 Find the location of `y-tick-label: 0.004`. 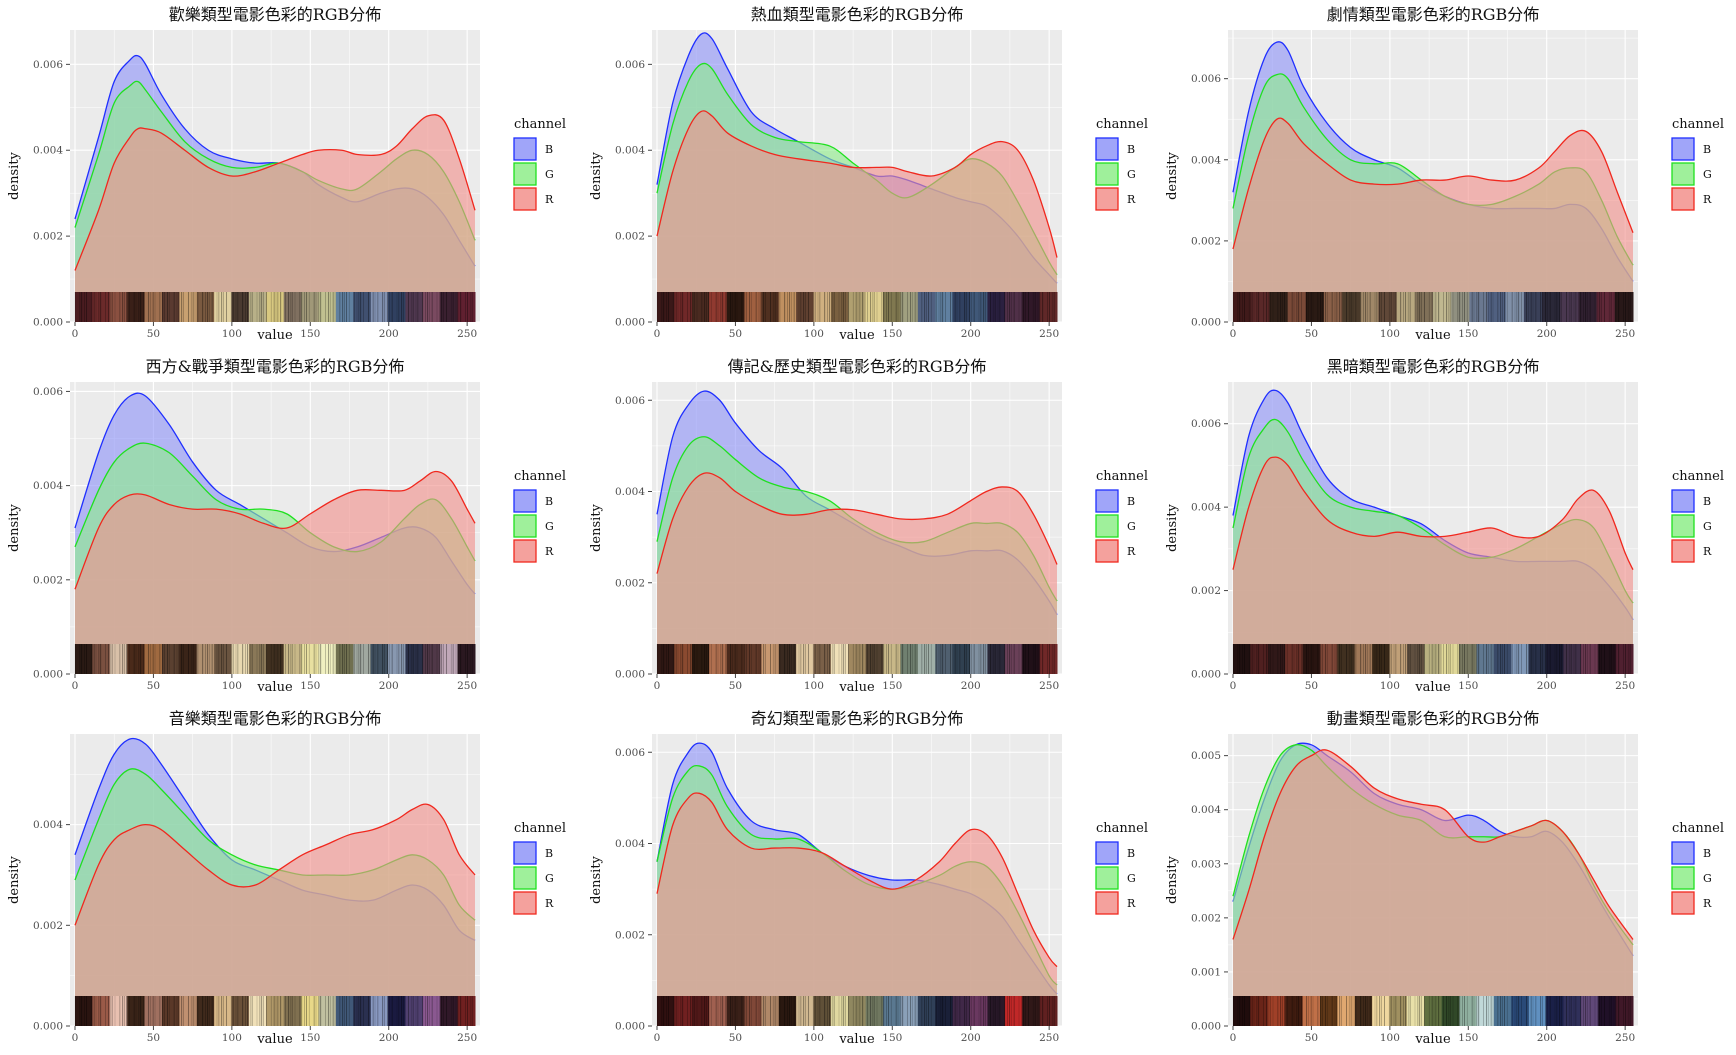

y-tick-label: 0.004 is located at coordinates (630, 844).